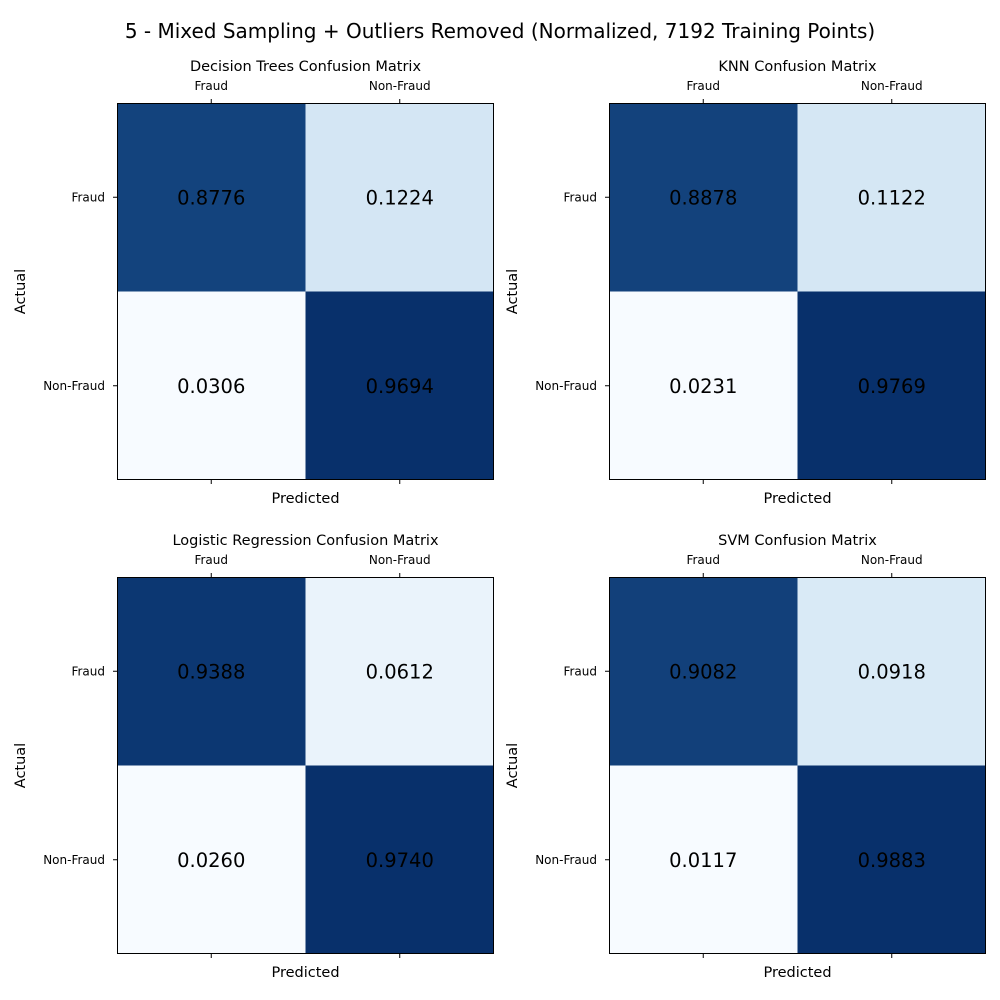 The image size is (1000, 1000). I want to click on panel-title: KNN Confusion Matrix, so click(797, 67).